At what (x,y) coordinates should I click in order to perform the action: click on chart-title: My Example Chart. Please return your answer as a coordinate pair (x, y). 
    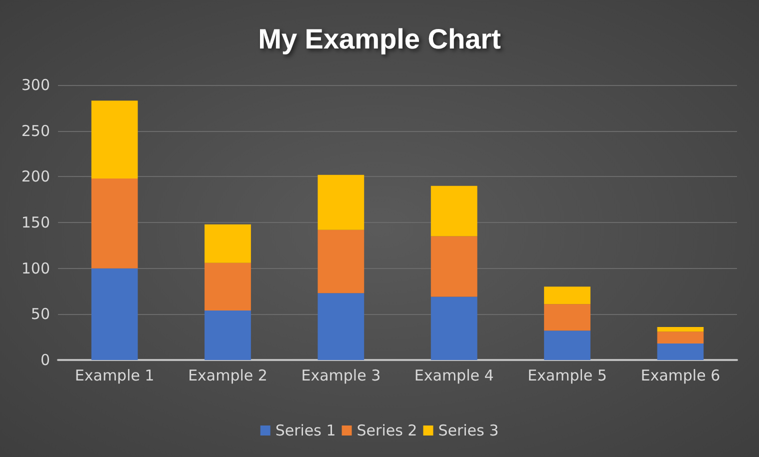
    Looking at the image, I should click on (379, 39).